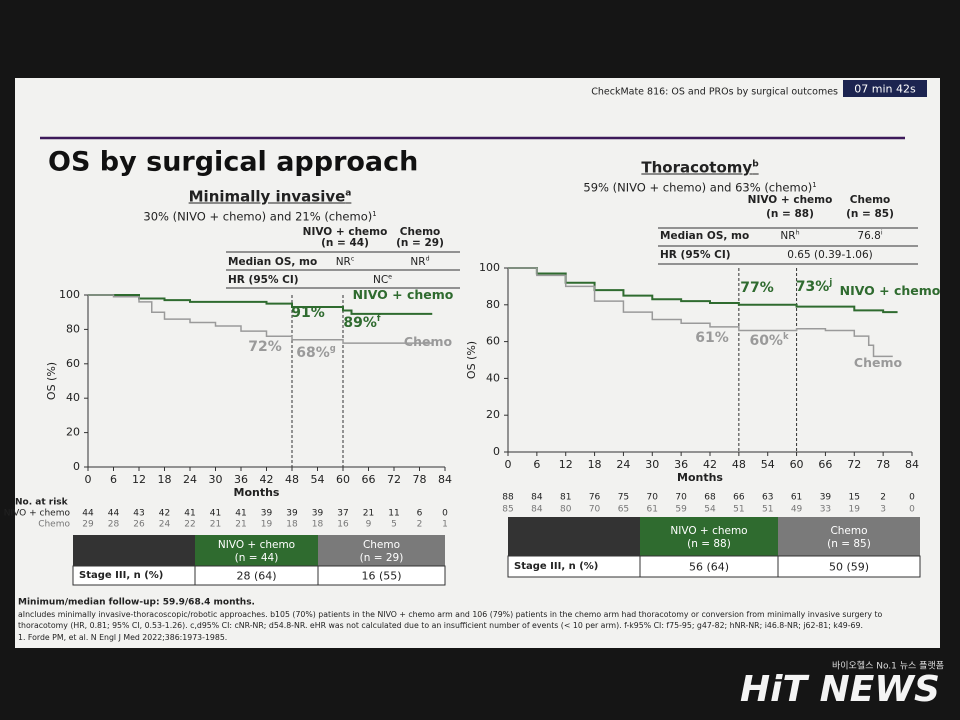 The width and height of the screenshot is (960, 720). I want to click on risk-row-name-text: Chemo, so click(54, 524).